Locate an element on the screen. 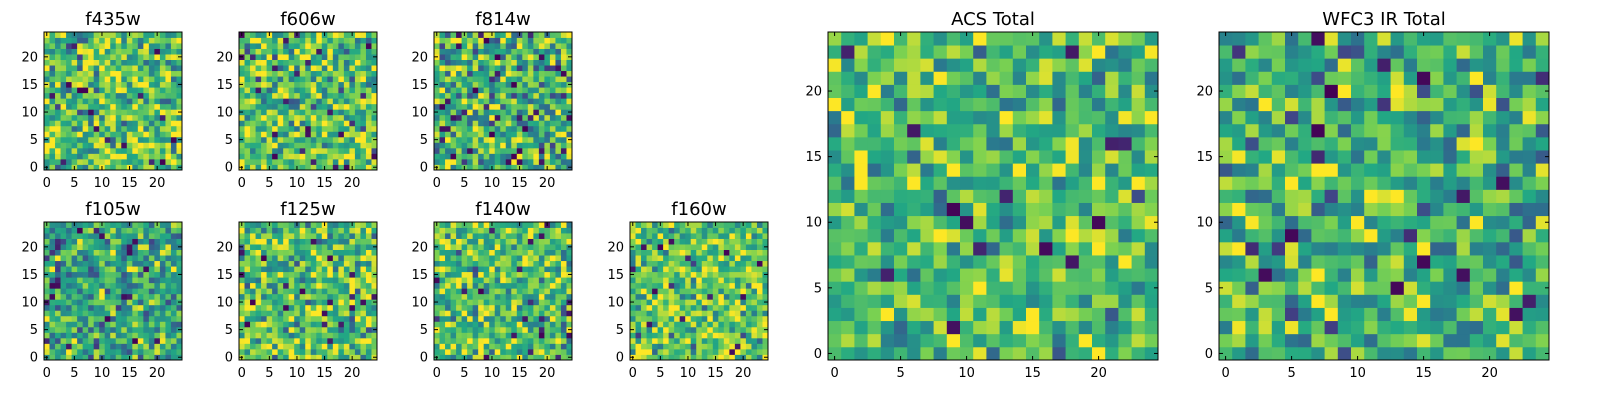 The height and width of the screenshot is (400, 1600). axes-frame is located at coordinates (308, 291).